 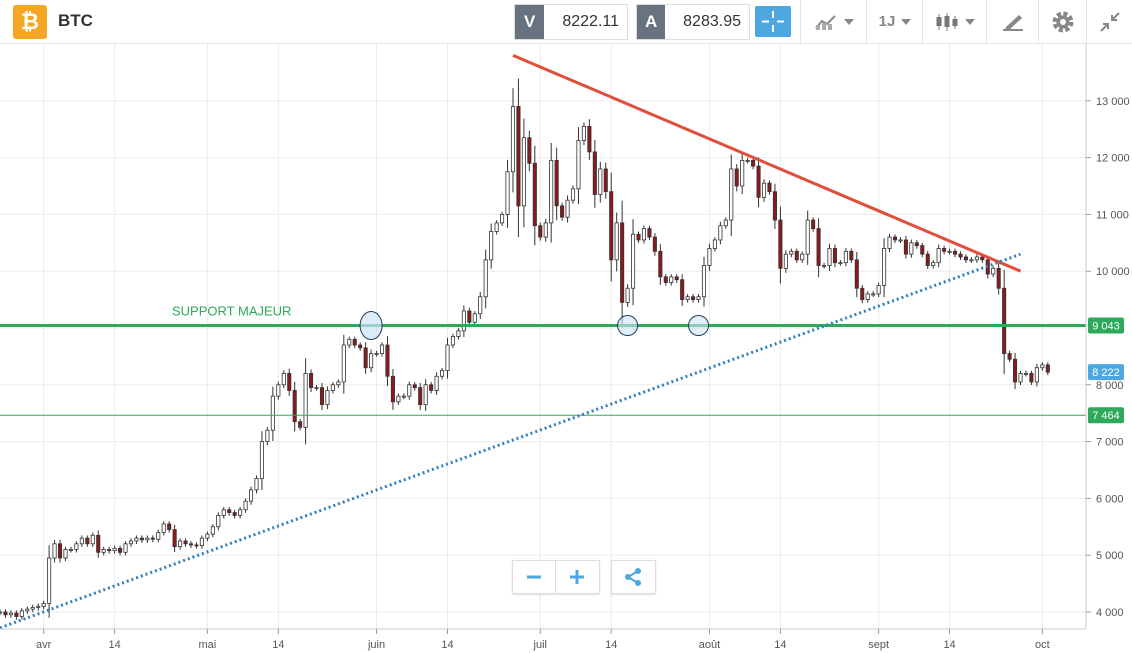 I want to click on support-price-tag-bg, so click(x=1106, y=325).